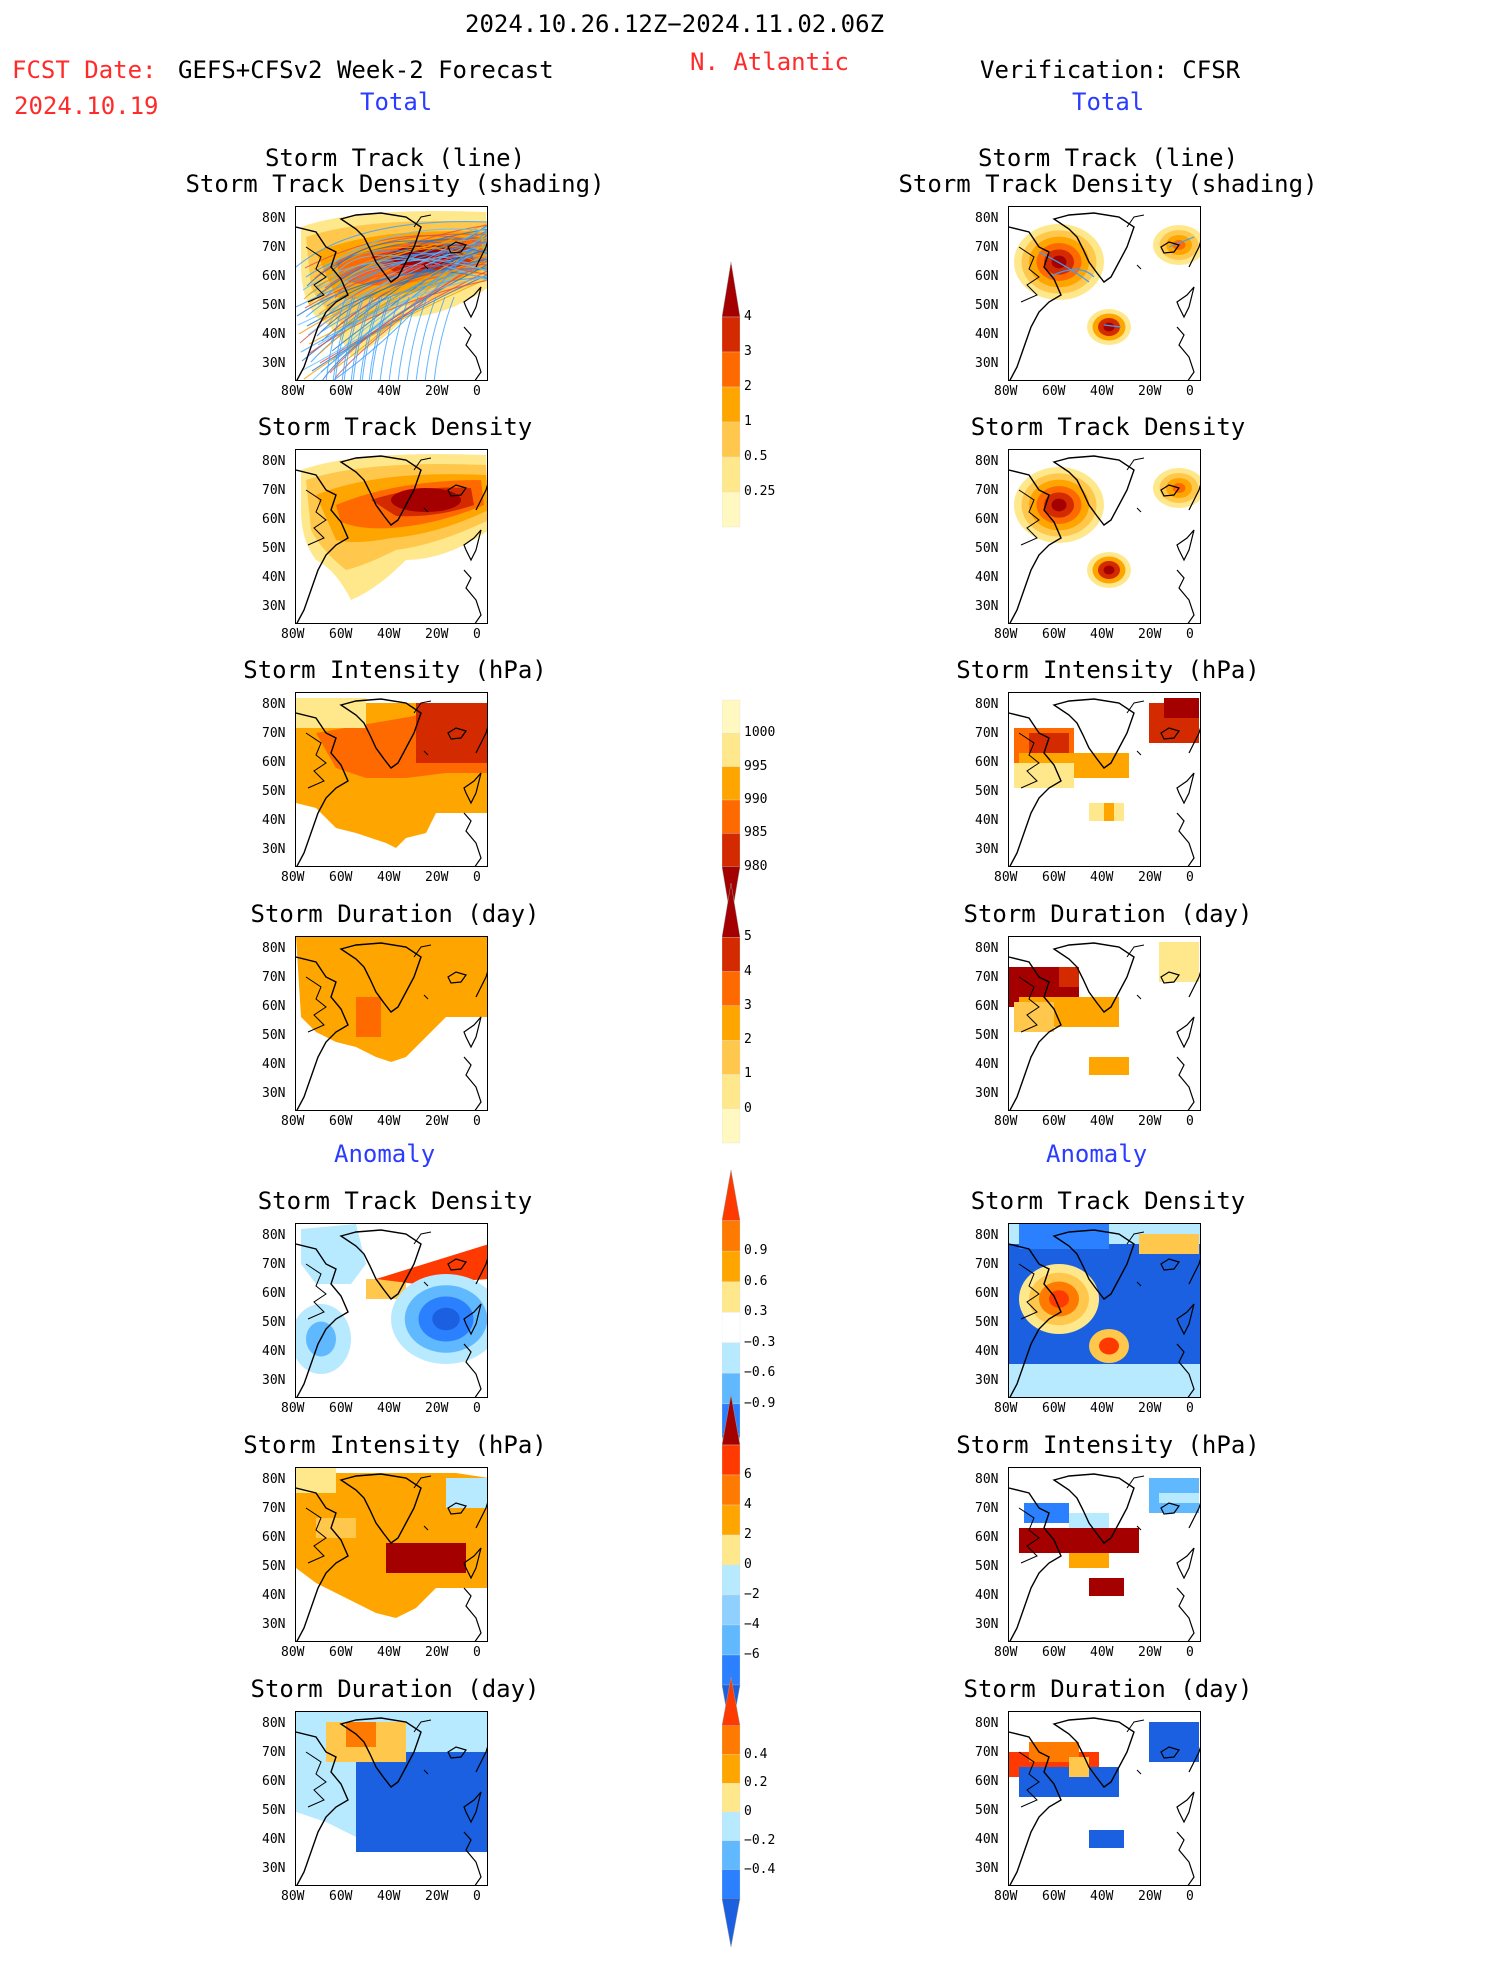  Describe the element at coordinates (748, 316) in the screenshot. I see `colorbar-tick-label: 4` at that location.